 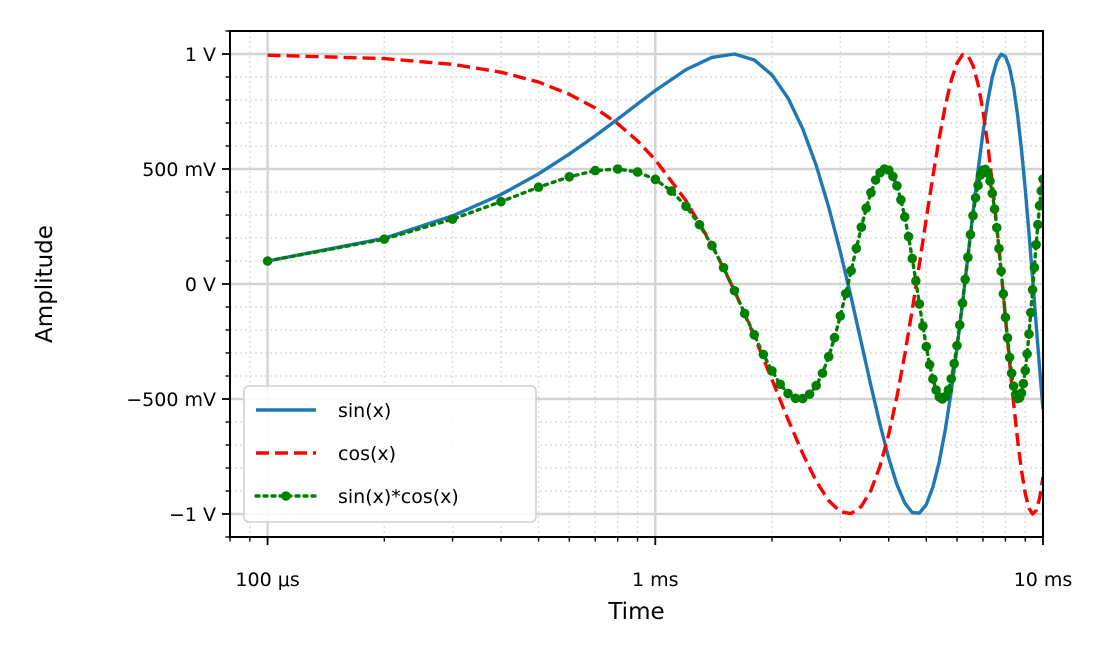 I want to click on legend-label-3: sin(x)*cos(x), so click(x=398, y=497).